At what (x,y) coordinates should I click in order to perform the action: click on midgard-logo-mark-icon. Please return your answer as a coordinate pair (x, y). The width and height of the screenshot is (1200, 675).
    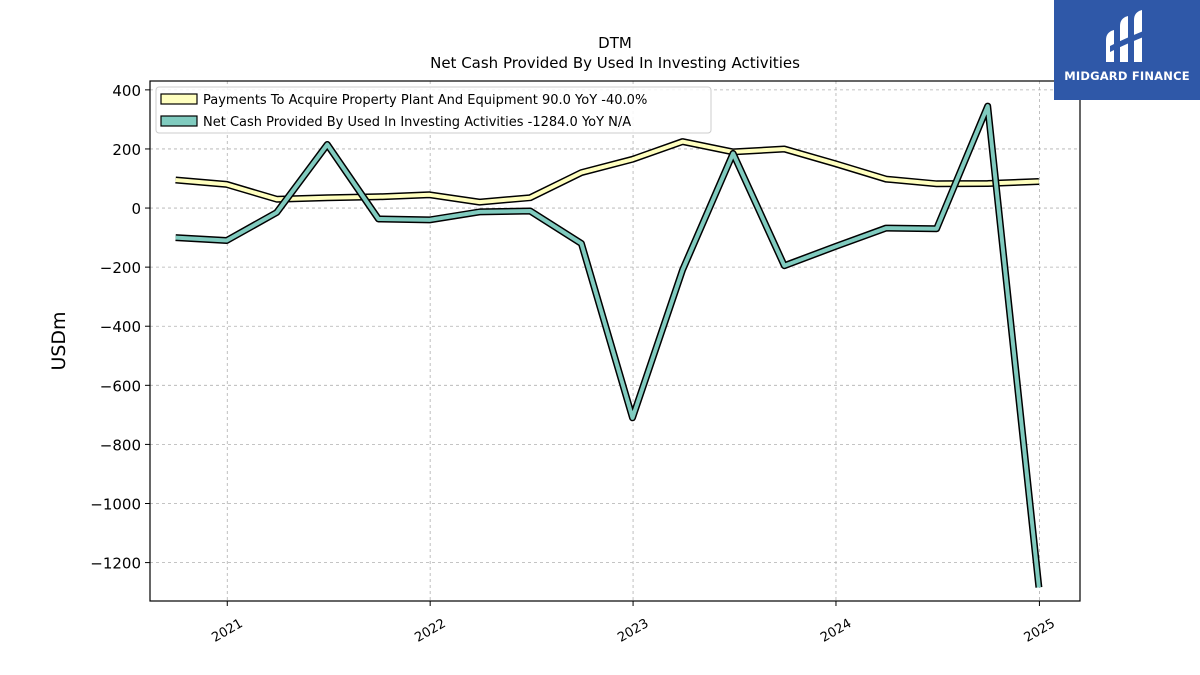
    Looking at the image, I should click on (1126, 36).